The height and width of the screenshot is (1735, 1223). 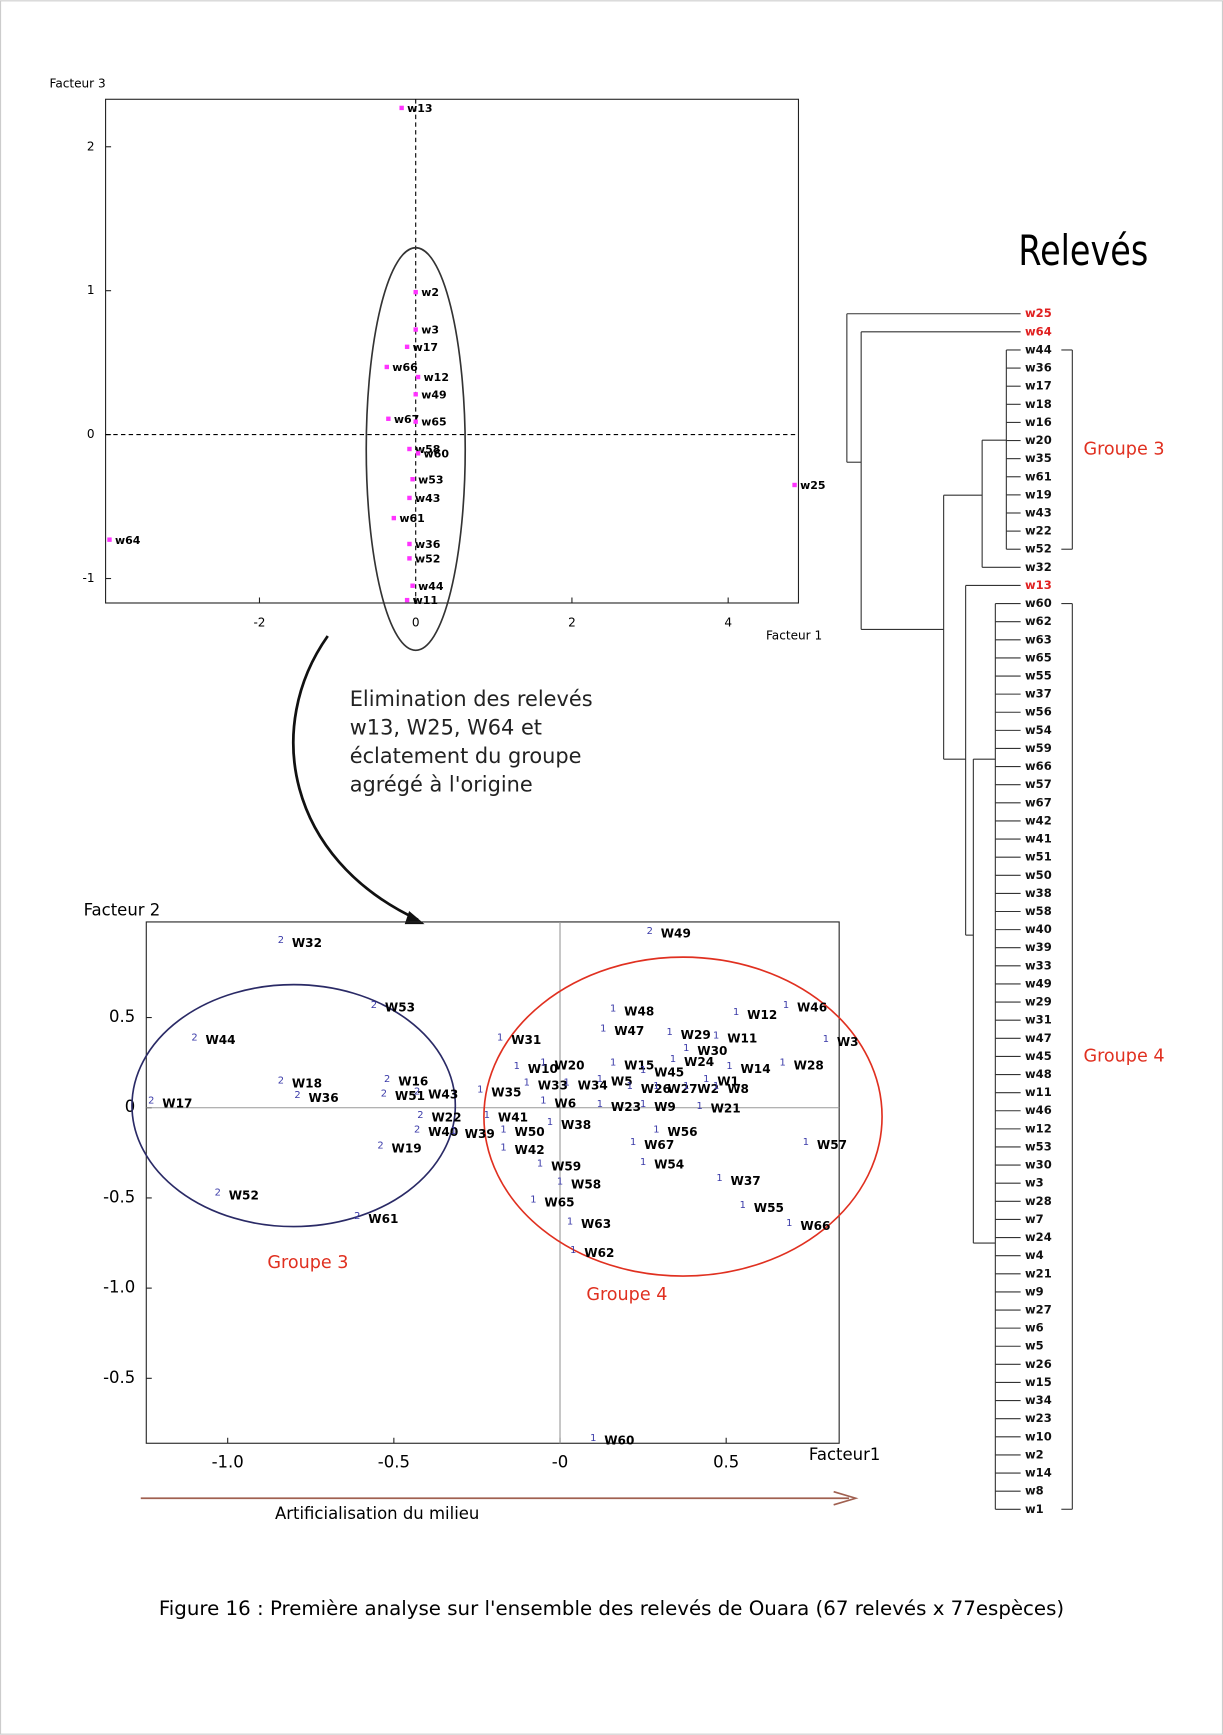 What do you see at coordinates (619, 1441) in the screenshot?
I see `point-label: W60` at bounding box center [619, 1441].